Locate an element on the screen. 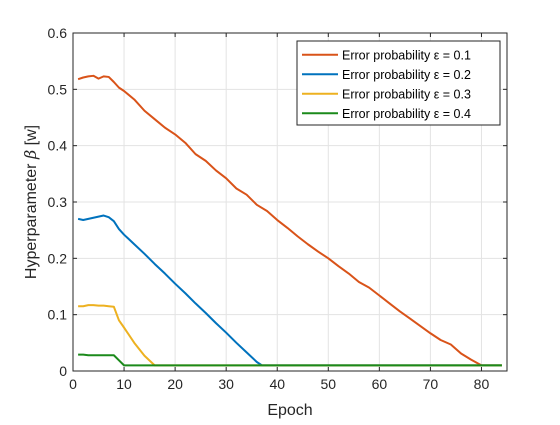 The height and width of the screenshot is (425, 560). legend-label-4: Error probability ε = 0.4 is located at coordinates (406, 114).